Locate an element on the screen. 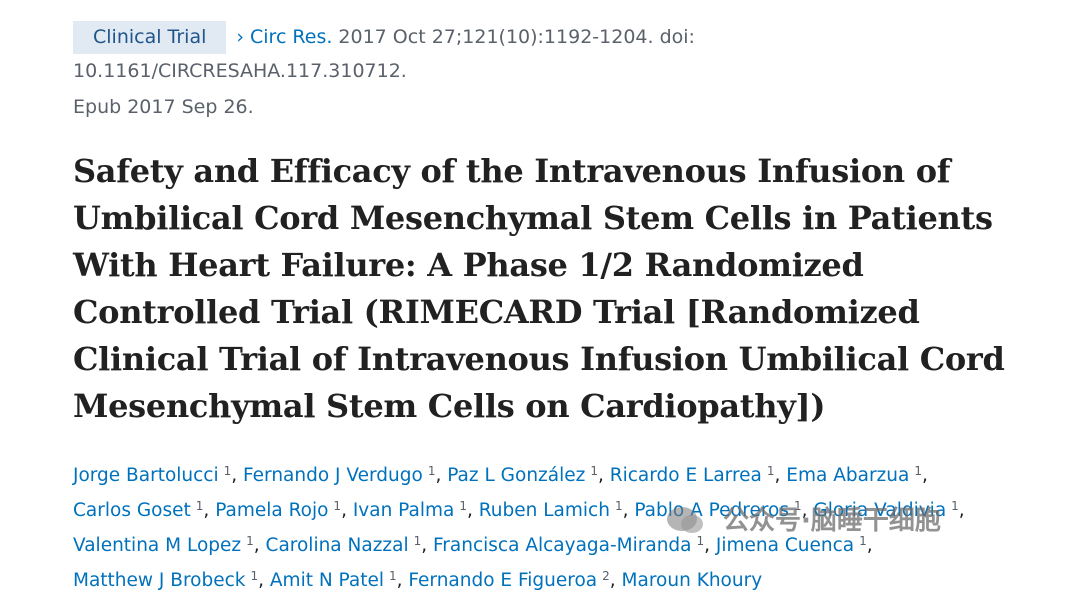  author-item: Ema Abarzua 1 is located at coordinates (854, 475).